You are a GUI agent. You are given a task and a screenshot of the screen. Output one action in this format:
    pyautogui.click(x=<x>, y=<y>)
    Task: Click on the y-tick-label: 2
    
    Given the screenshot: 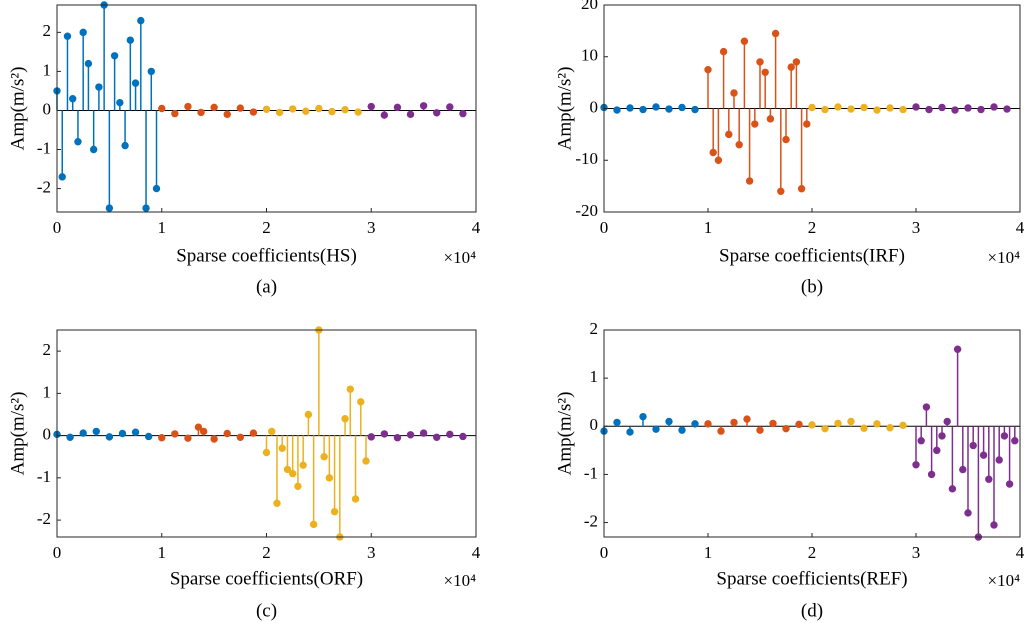 What is the action you would take?
    pyautogui.click(x=47, y=349)
    